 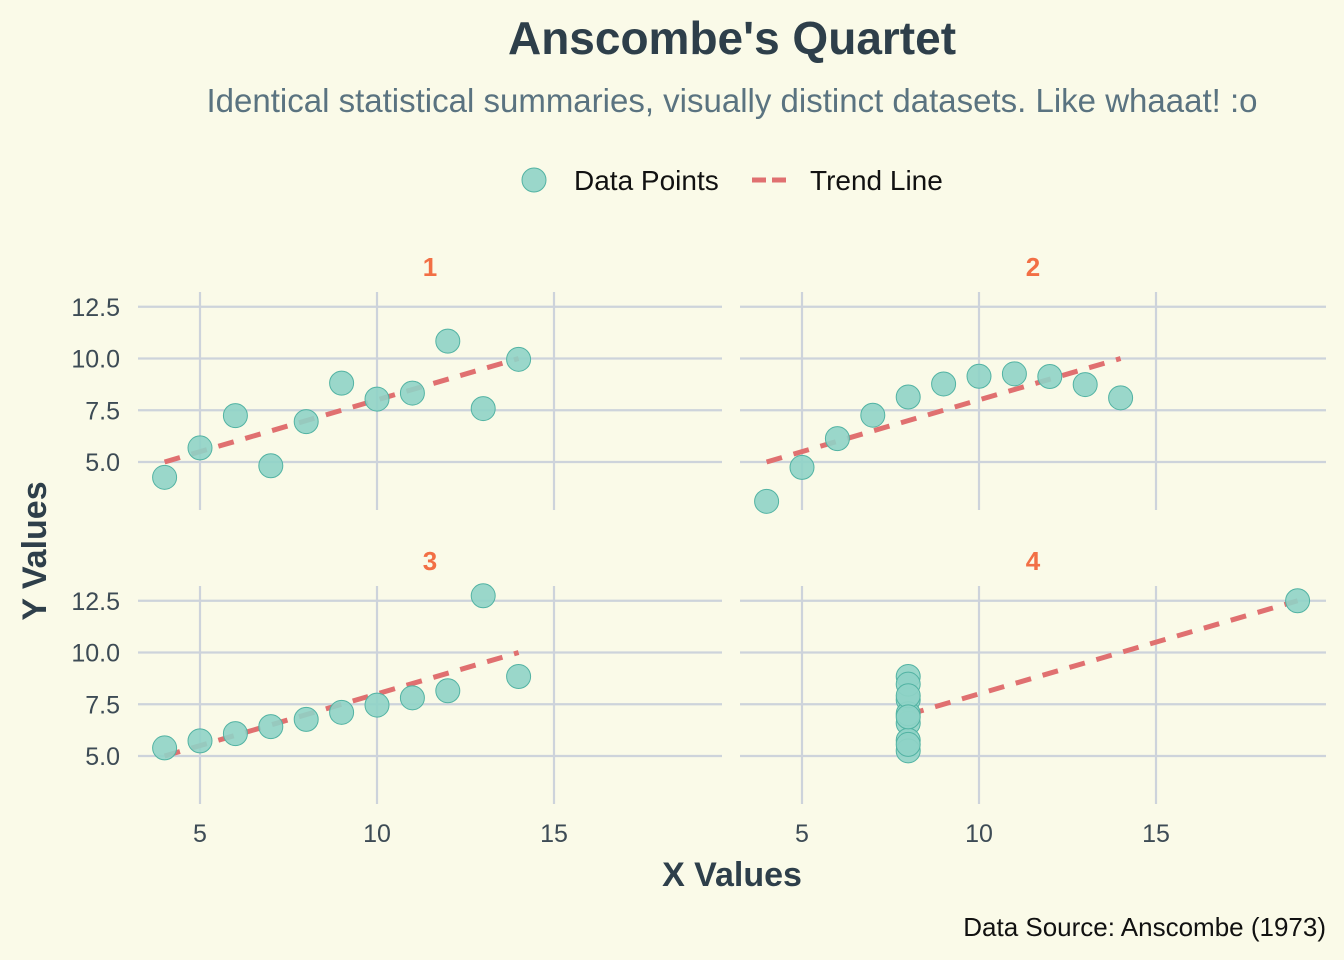 What do you see at coordinates (732, 38) in the screenshot?
I see `chart-title: Anscombe's Quartet` at bounding box center [732, 38].